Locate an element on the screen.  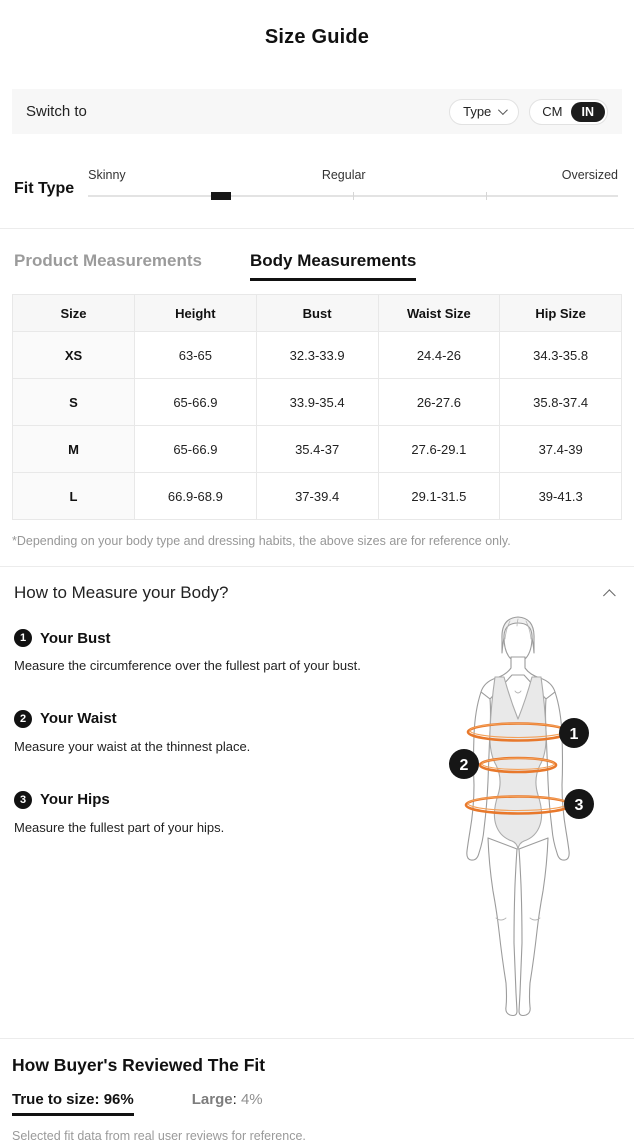
tab-product-measurements: Product Measurements is located at coordinates (108, 260).